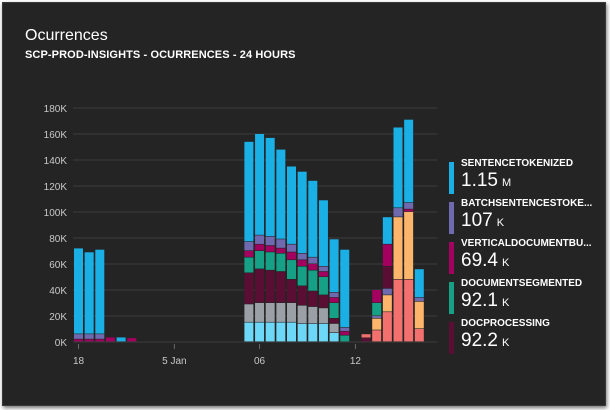 The image size is (610, 410). Describe the element at coordinates (524, 217) in the screenshot. I see `legend-item-batchsentencestoke: BATCHSENTENCESTOKE... 107 K` at that location.